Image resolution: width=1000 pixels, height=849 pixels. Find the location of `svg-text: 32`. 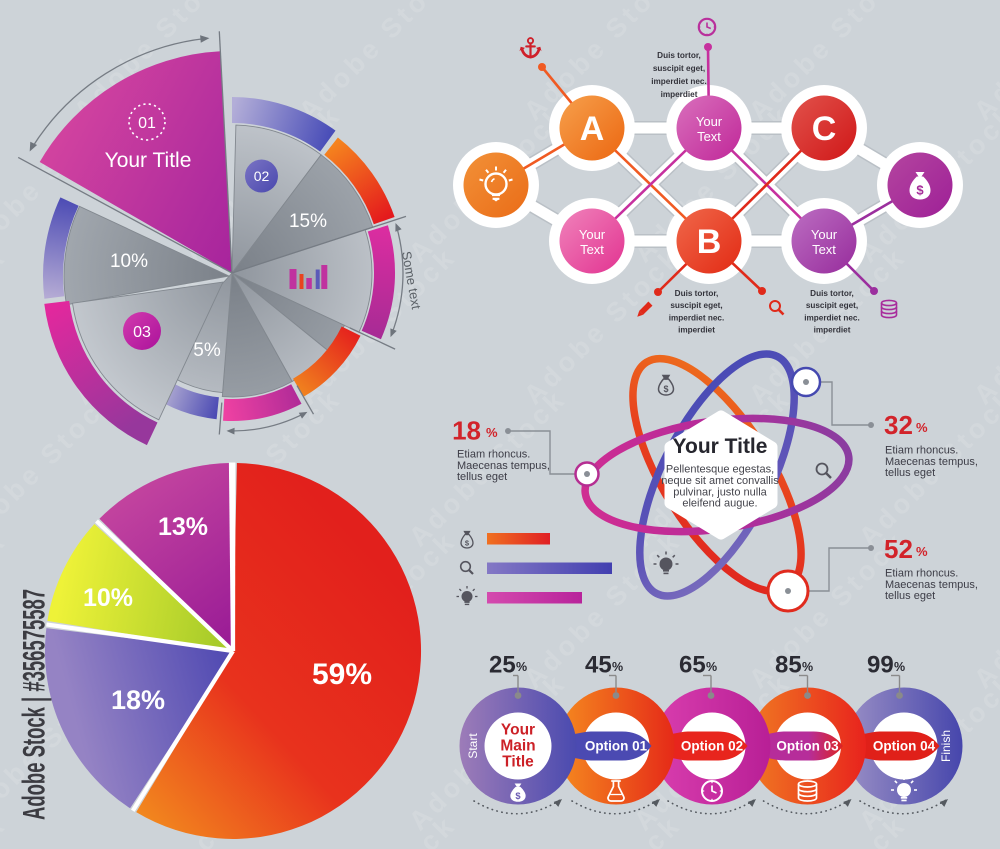

svg-text: 32 is located at coordinates (898, 425).